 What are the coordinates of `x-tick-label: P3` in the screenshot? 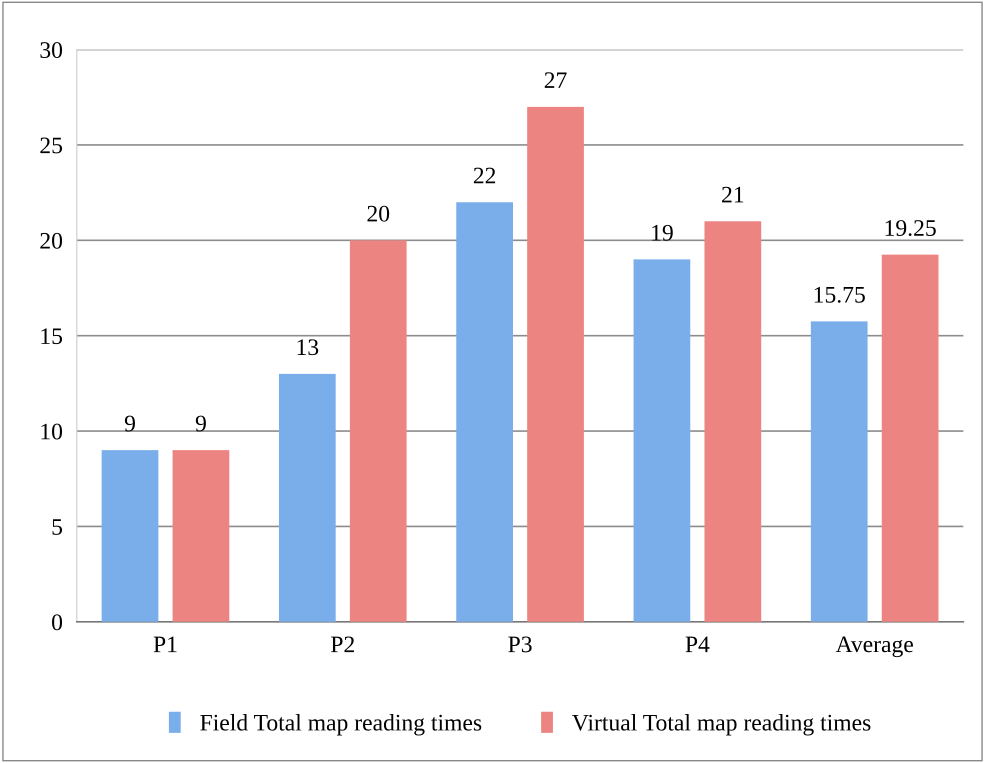 It's located at (520, 644).